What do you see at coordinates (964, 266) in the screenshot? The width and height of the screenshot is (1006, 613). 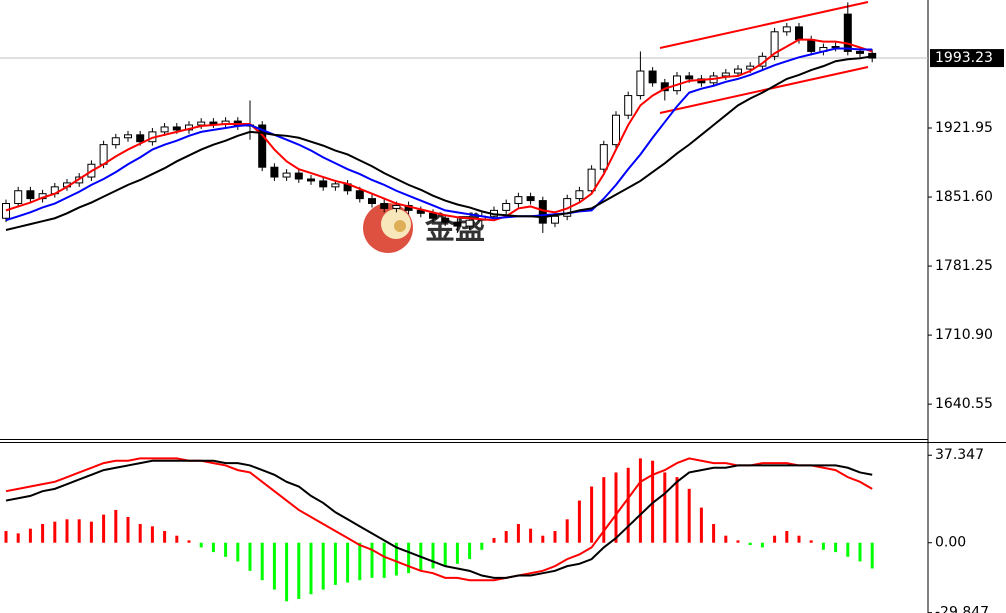 I see `y-tick-label: 1781.25` at bounding box center [964, 266].